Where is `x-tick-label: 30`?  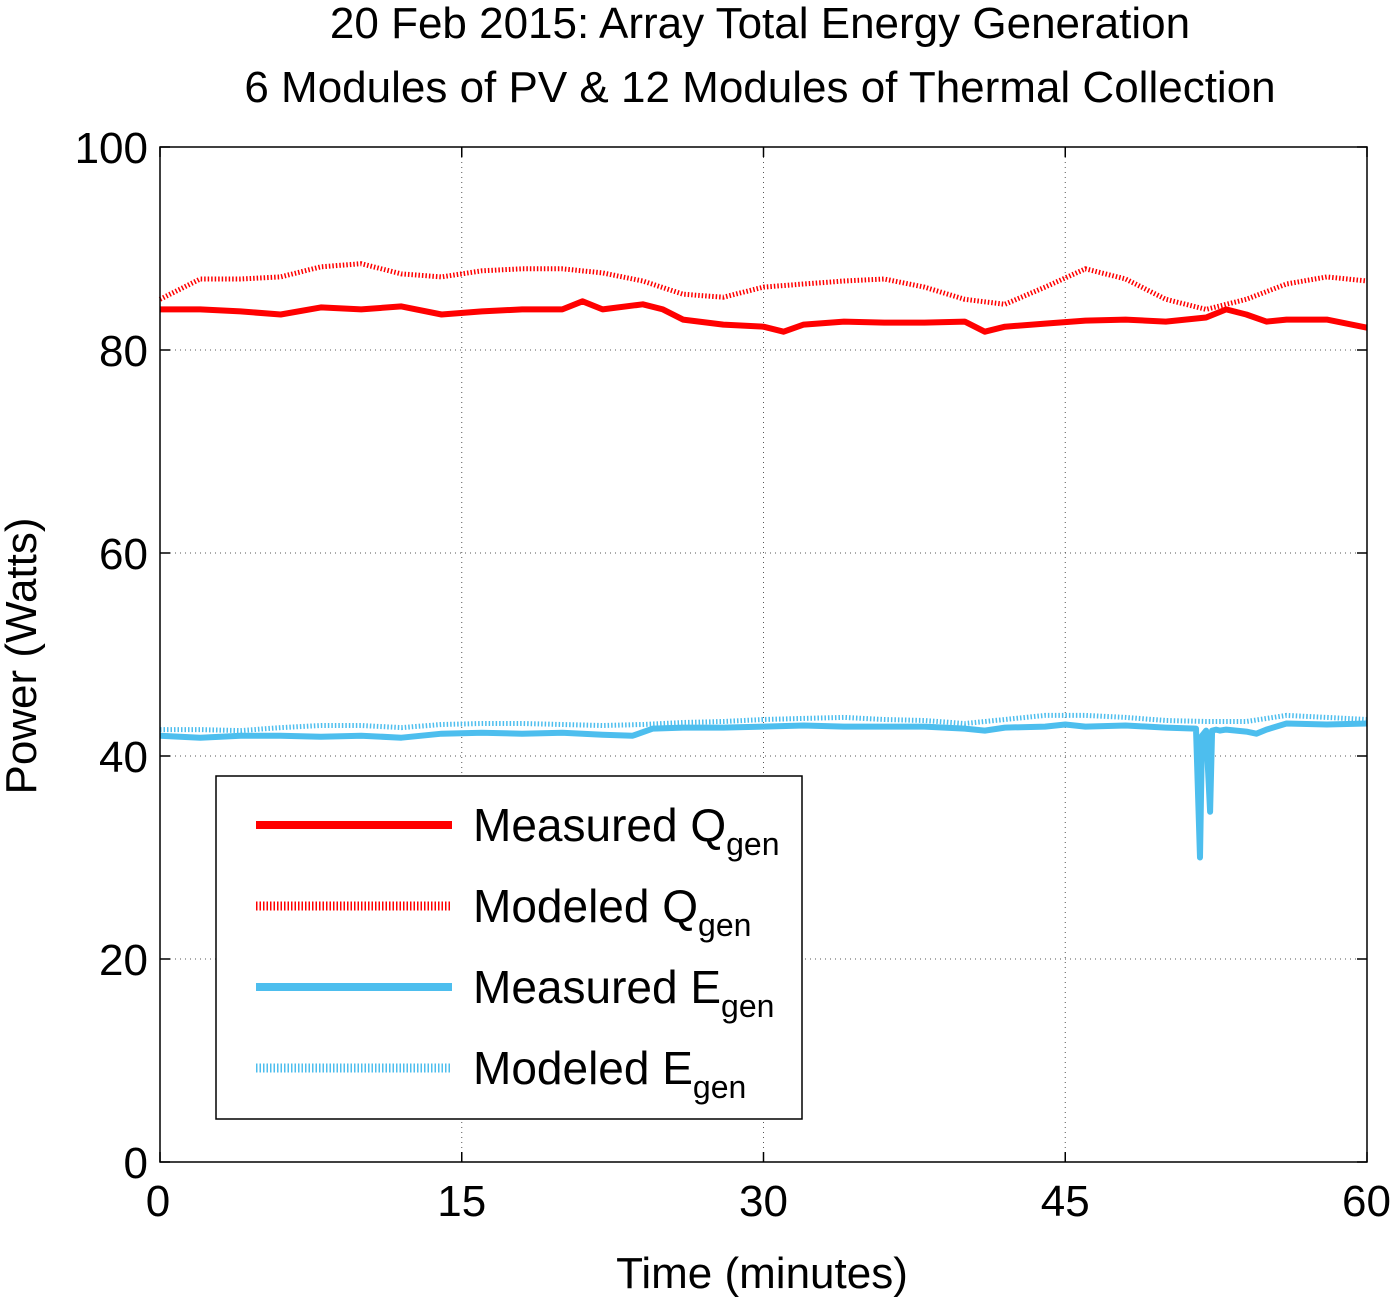 x-tick-label: 30 is located at coordinates (763, 1201).